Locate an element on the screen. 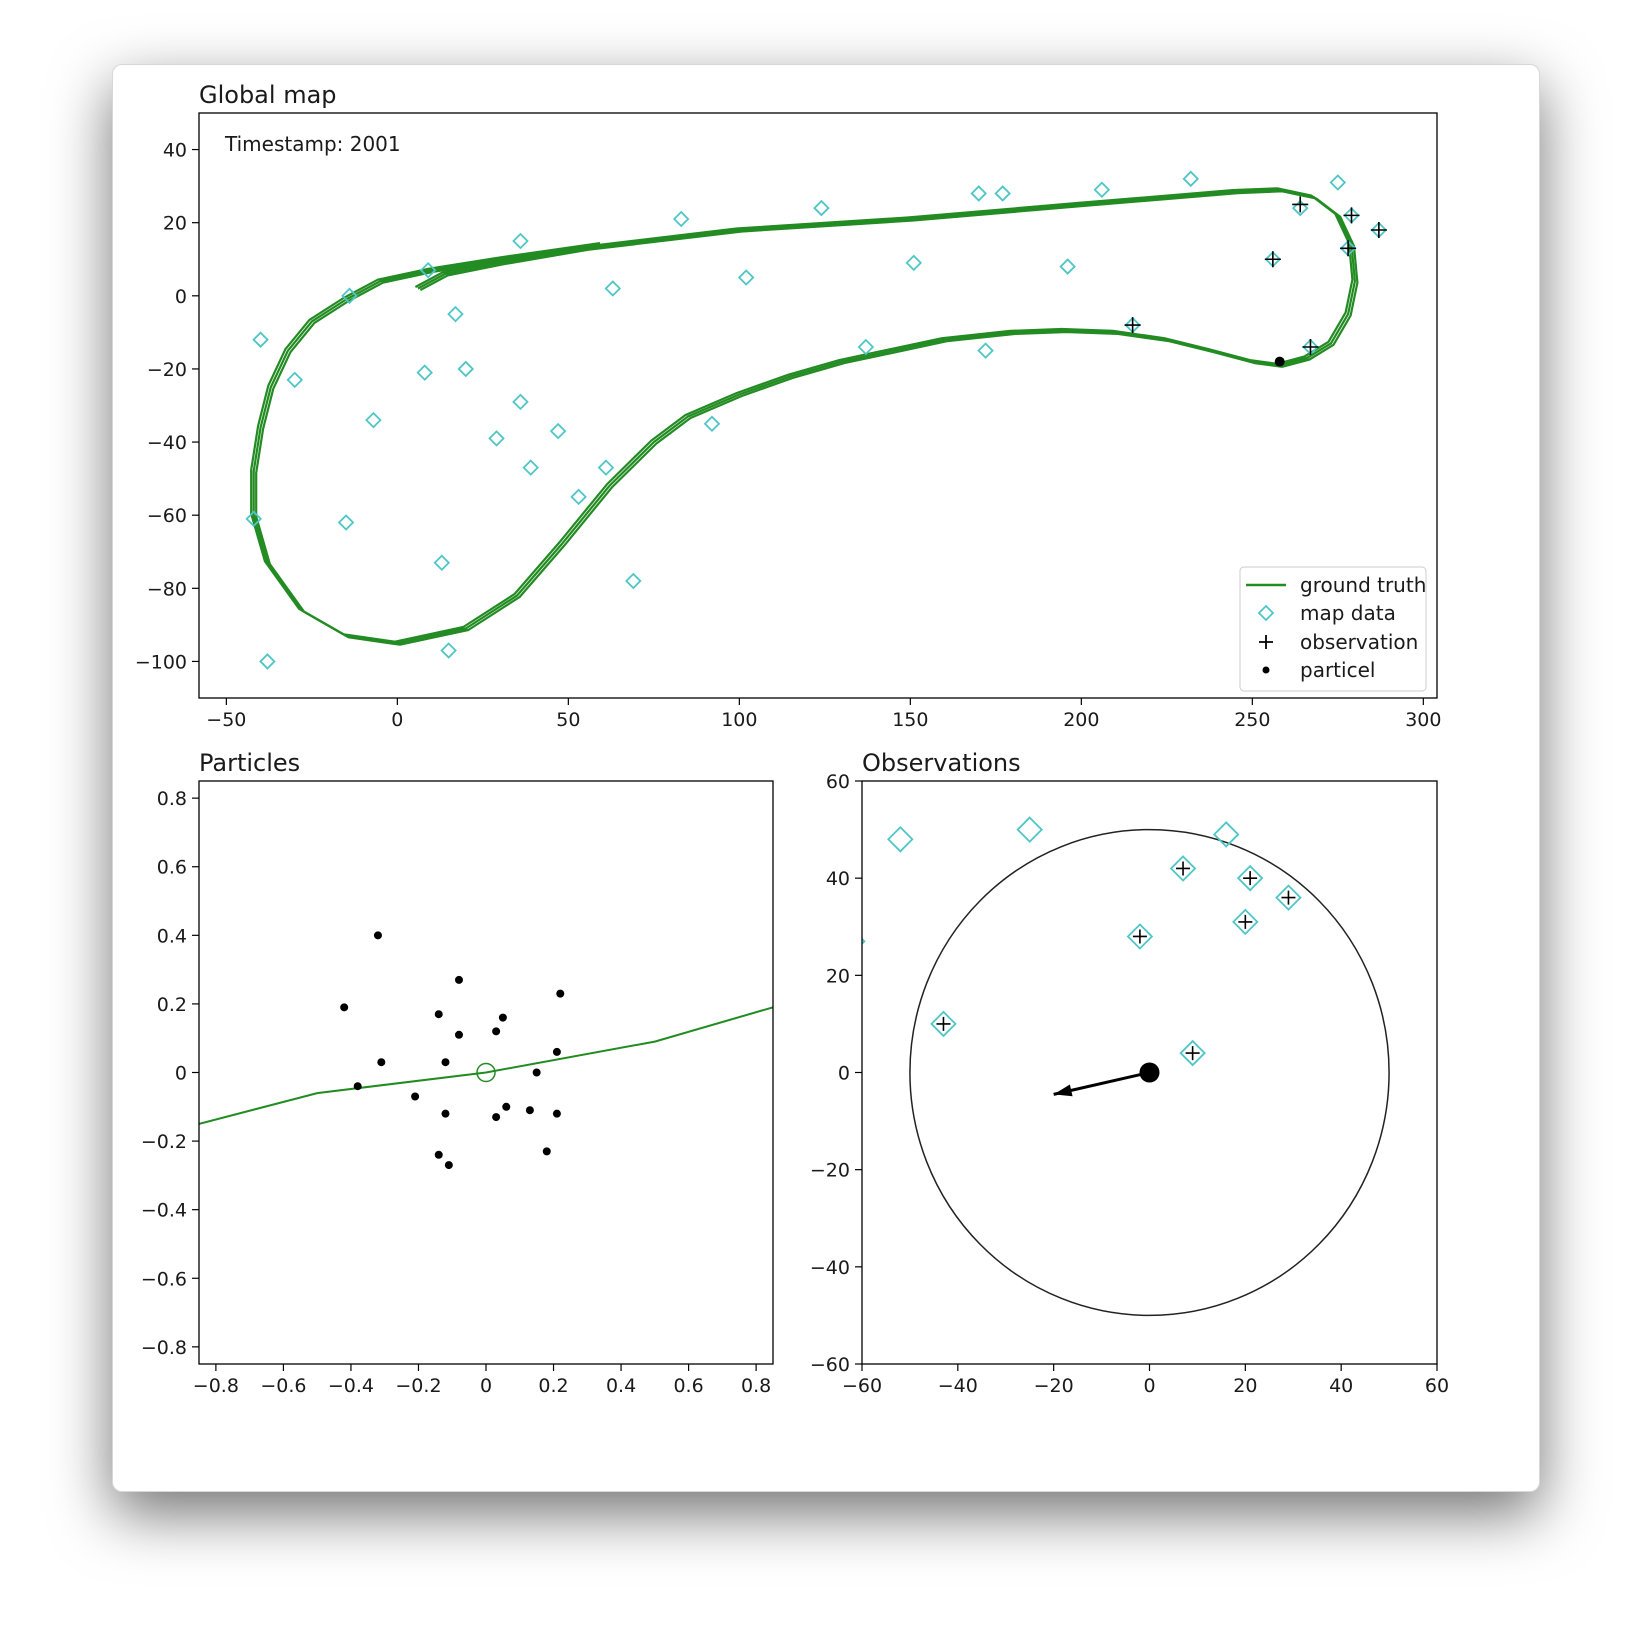 The height and width of the screenshot is (1648, 1648). particles-plot-area is located at coordinates (486, 1050).